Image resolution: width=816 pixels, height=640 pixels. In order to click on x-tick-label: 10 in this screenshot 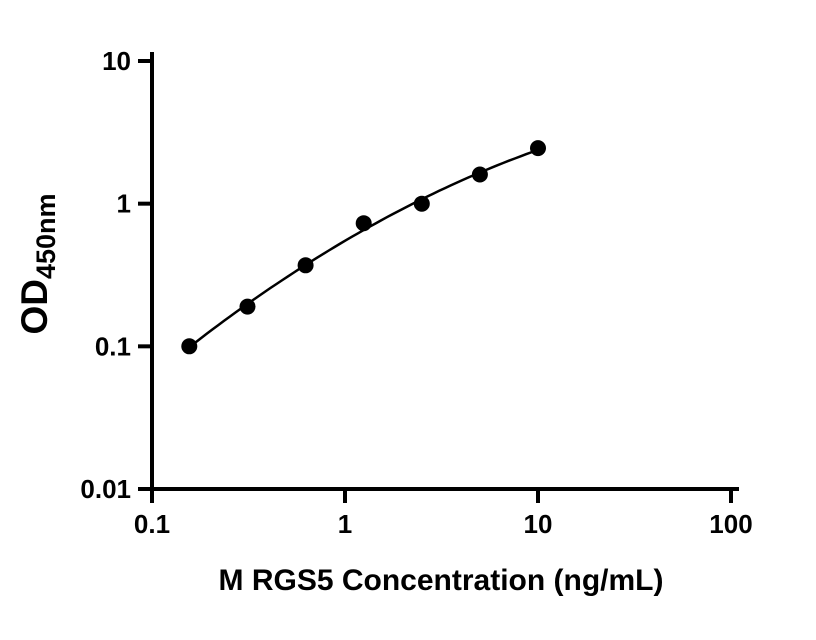, I will do `click(538, 524)`.